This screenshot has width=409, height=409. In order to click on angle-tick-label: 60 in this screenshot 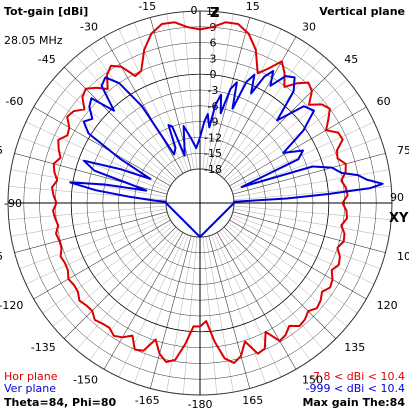, I will do `click(384, 101)`.